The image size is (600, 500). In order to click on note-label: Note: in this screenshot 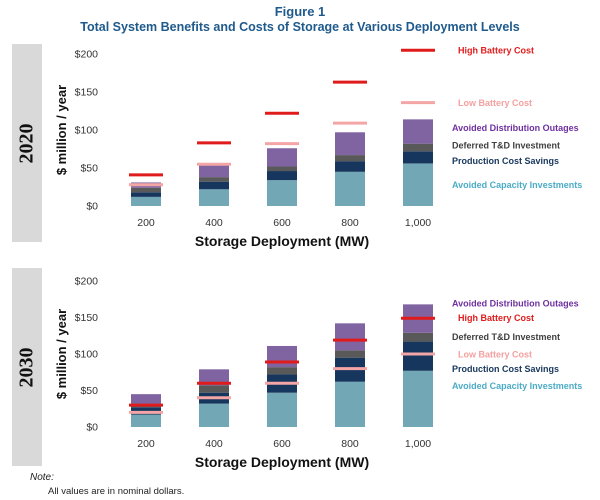, I will do `click(42, 477)`.